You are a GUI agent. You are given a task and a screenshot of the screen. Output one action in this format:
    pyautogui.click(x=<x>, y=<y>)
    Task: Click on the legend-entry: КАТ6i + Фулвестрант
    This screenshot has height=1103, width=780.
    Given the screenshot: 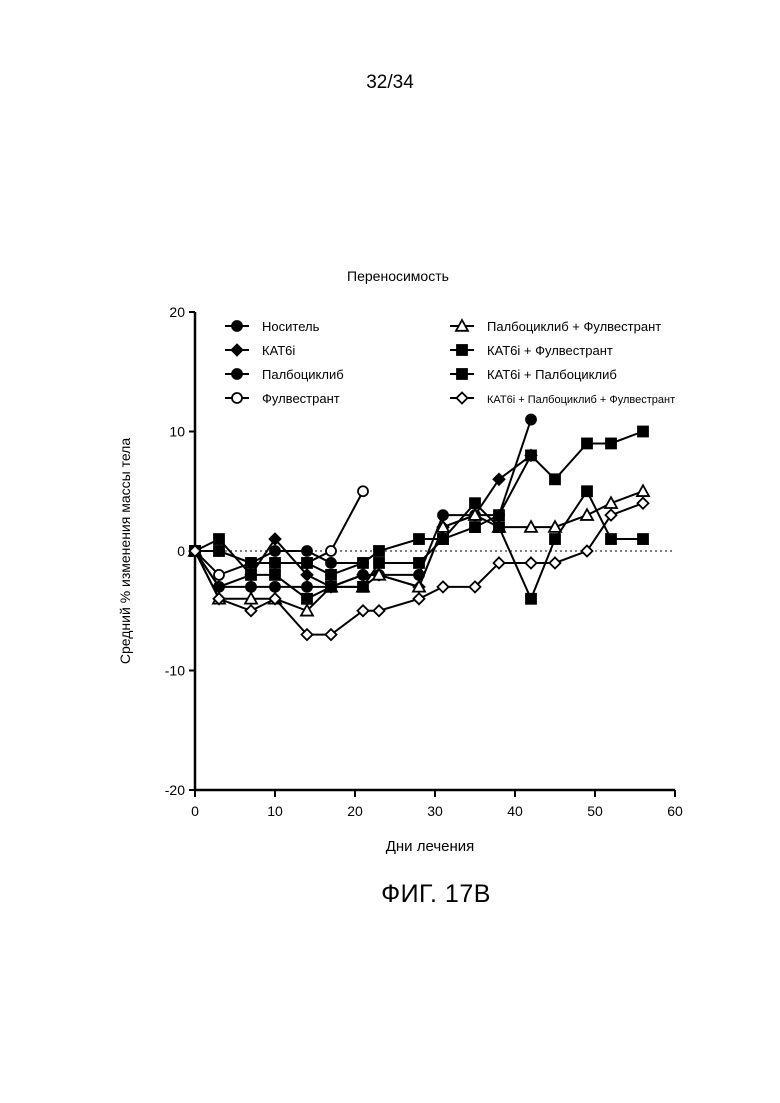 What is the action you would take?
    pyautogui.click(x=531, y=350)
    